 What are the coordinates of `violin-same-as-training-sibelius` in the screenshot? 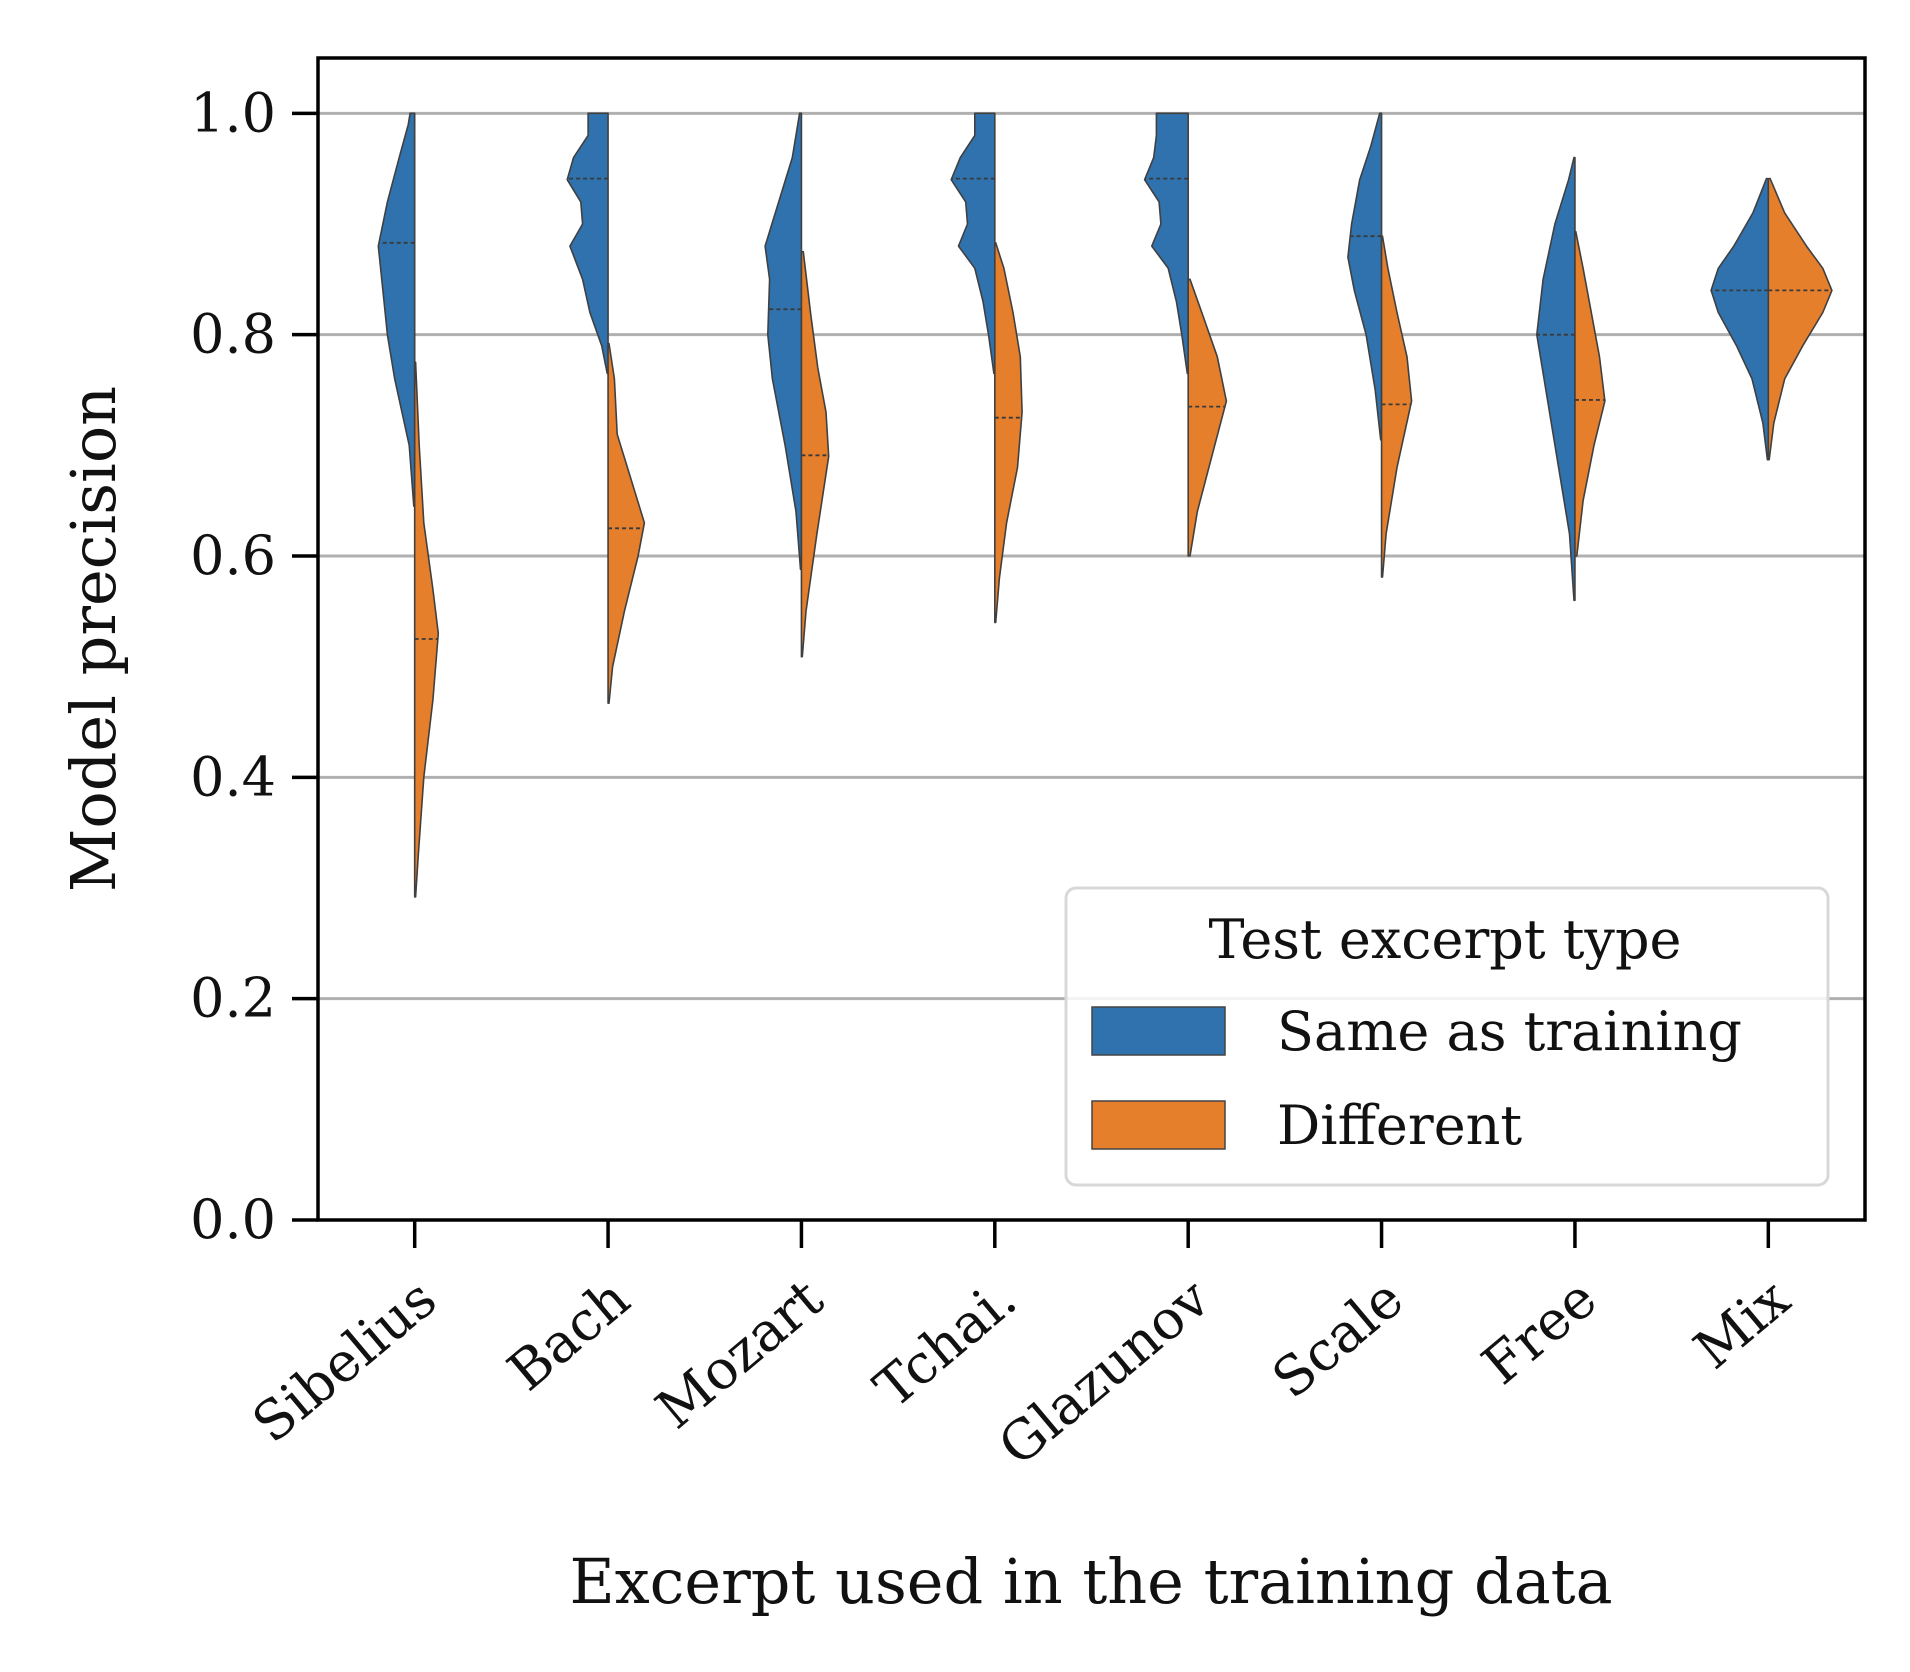 It's located at (396, 309).